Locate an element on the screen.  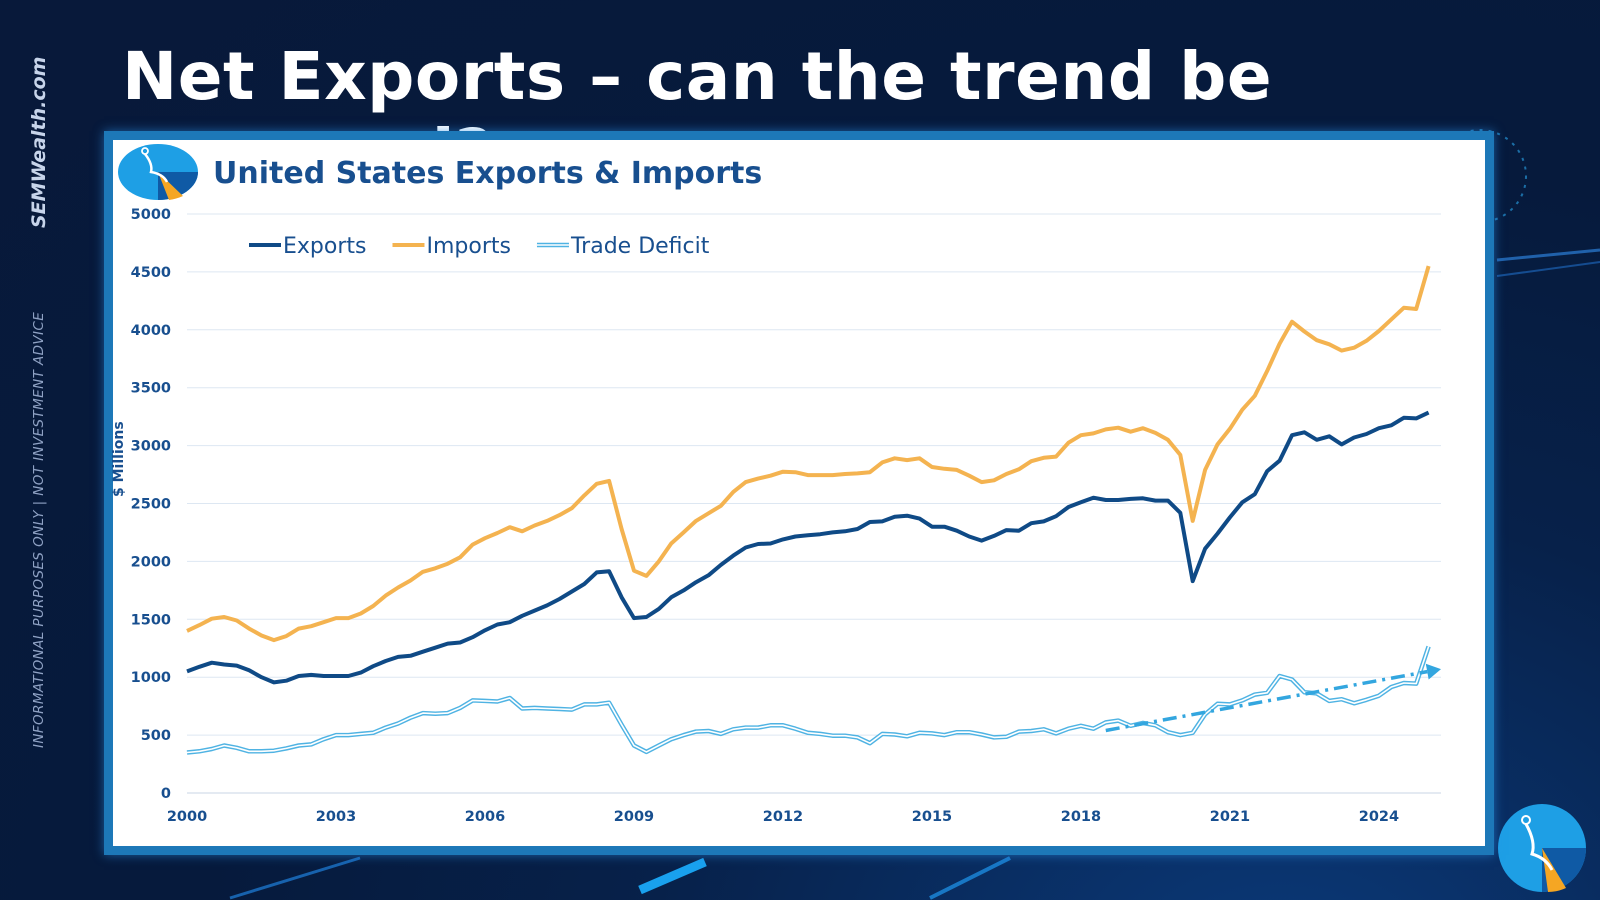
y-tick-label: 2500 is located at coordinates (151, 505).